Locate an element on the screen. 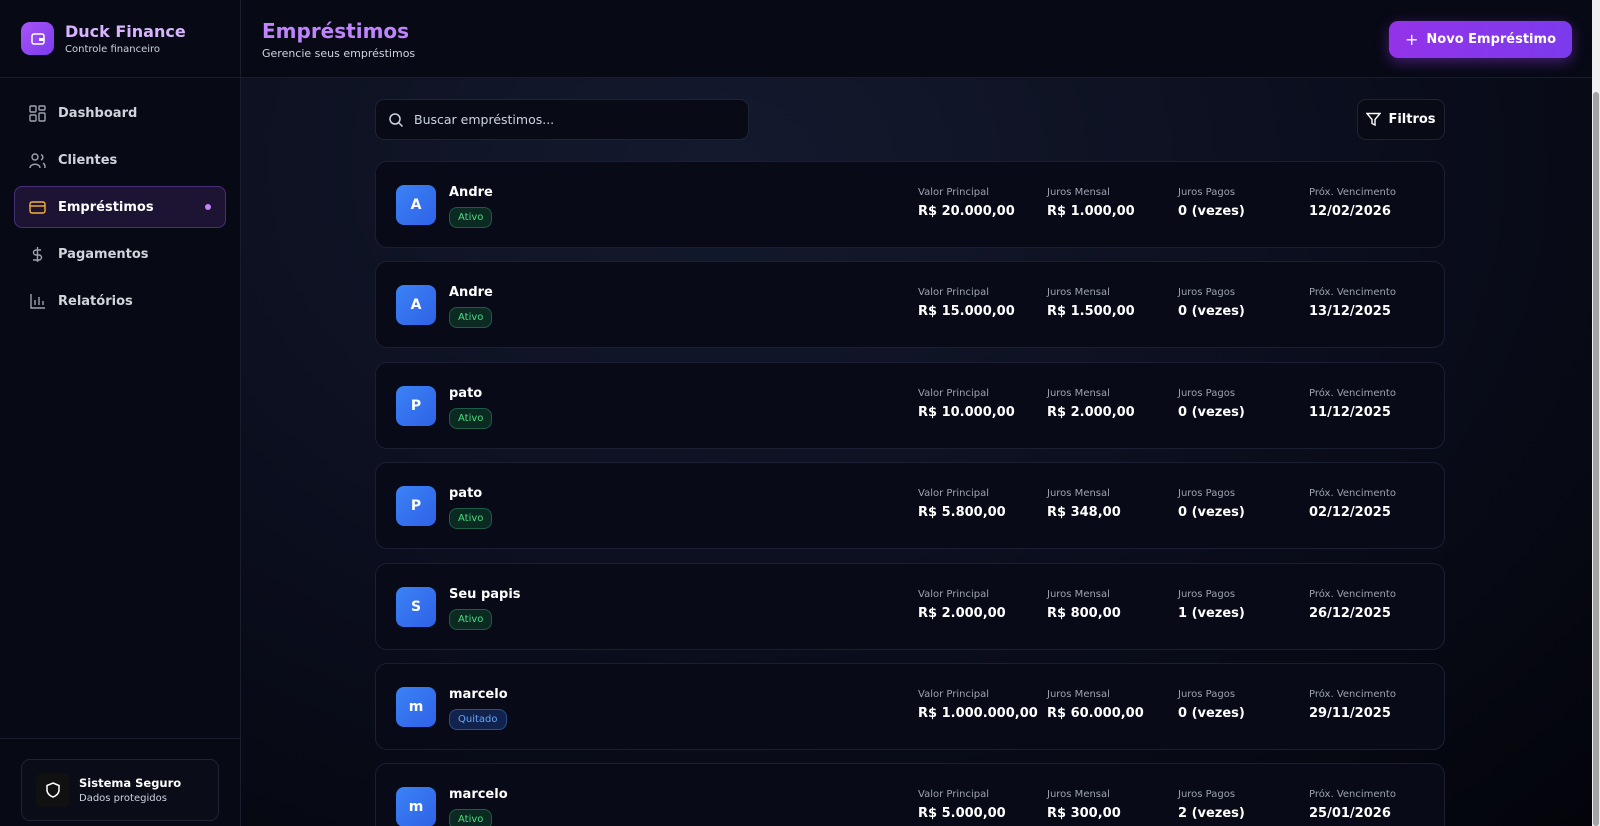  nav-label: Dashboard is located at coordinates (98, 113).